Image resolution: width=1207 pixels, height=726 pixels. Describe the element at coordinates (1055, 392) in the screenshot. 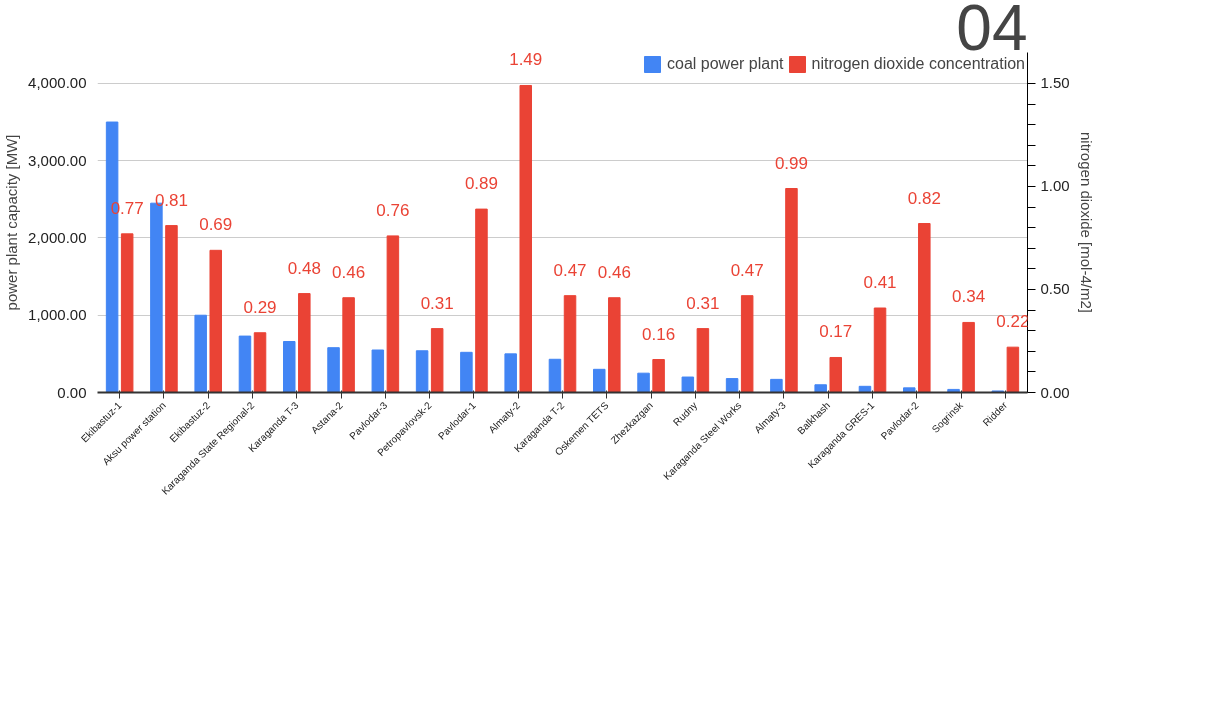

I see `y2-tick-label: 0.00` at that location.